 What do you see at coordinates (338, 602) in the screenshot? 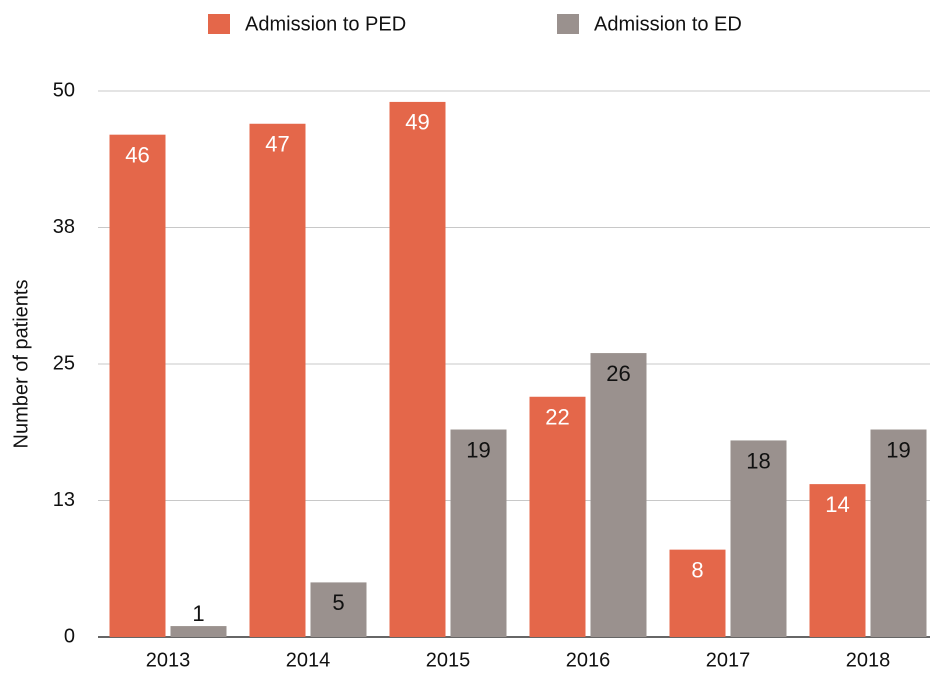
I see `value-label: 5` at bounding box center [338, 602].